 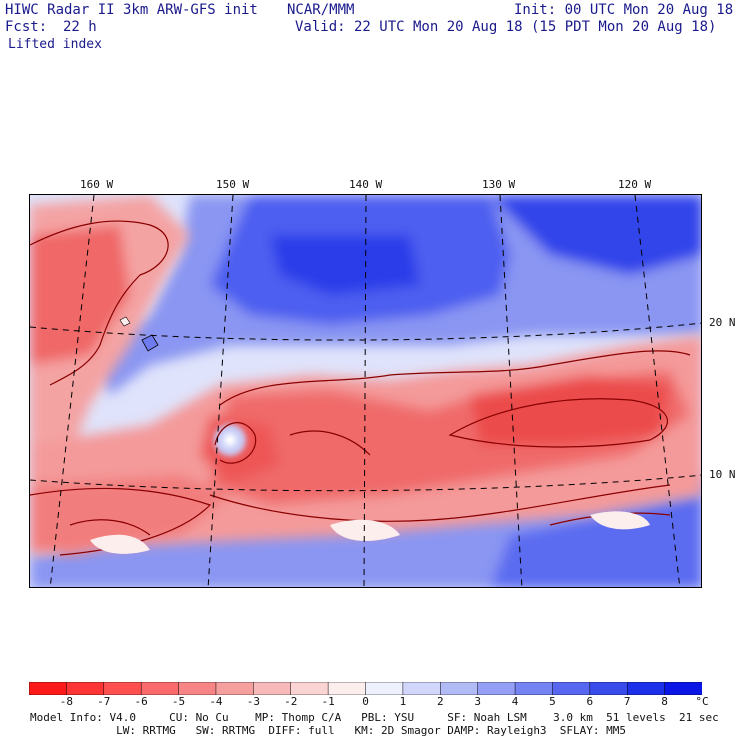 What do you see at coordinates (366, 184) in the screenshot?
I see `lon-label-140w: 140 W` at bounding box center [366, 184].